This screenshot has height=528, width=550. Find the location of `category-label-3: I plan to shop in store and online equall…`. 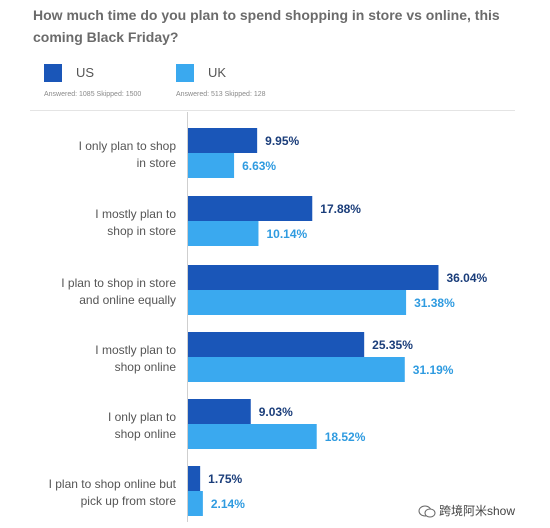

category-label-3: I plan to shop in store and online equall… is located at coordinates (101, 292).